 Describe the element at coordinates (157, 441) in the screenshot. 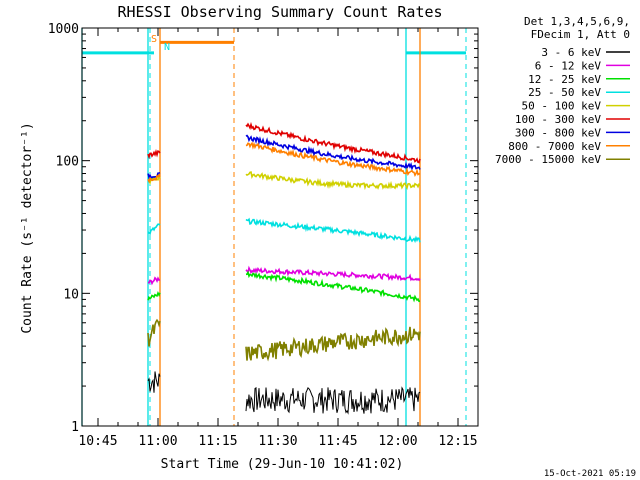

I see `x-tick-label: 11:00` at that location.